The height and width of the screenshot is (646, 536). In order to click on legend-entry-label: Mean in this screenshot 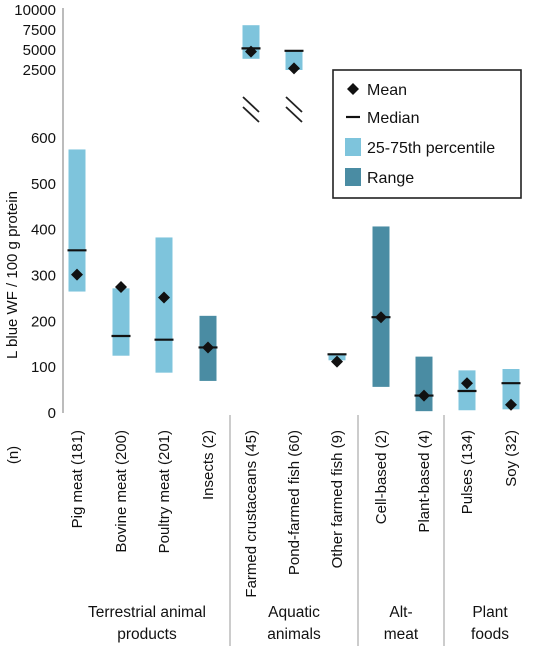, I will do `click(387, 90)`.